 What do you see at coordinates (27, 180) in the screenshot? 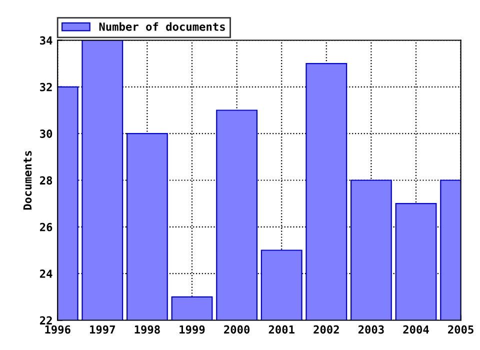
I see `y-axis-title: Documents` at bounding box center [27, 180].